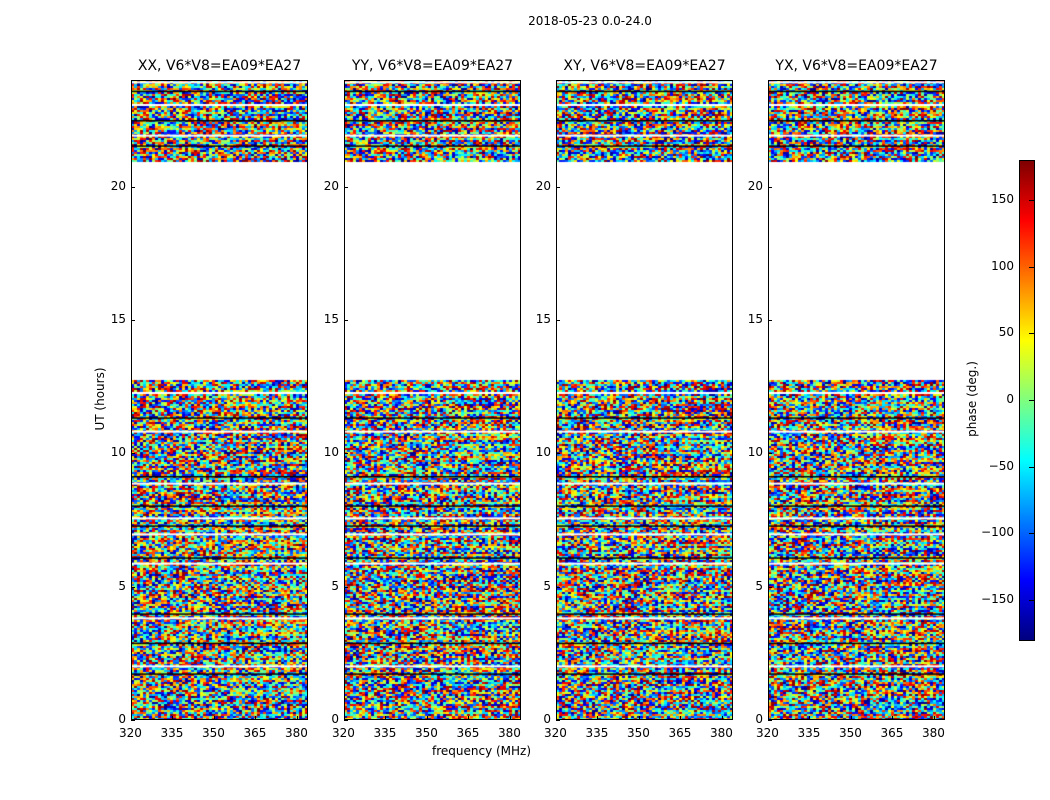  Describe the element at coordinates (432, 66) in the screenshot. I see `panel-title: YY, V6*V8=EA09*EA27` at that location.